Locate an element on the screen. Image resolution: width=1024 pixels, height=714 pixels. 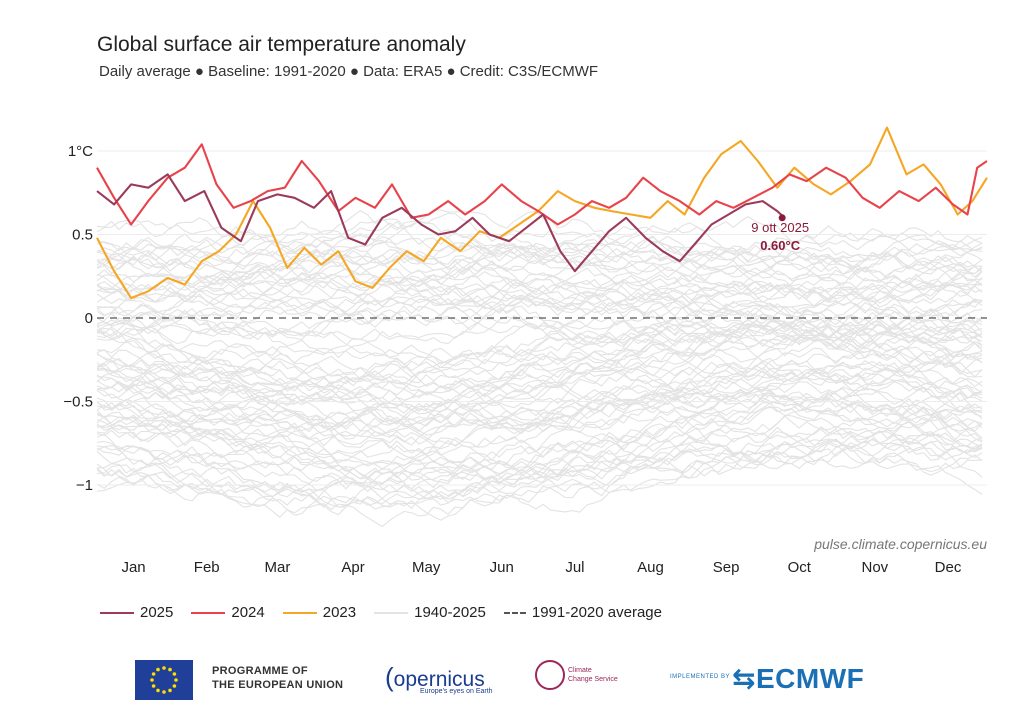
eu-line-1: PROGRAMME OF is located at coordinates (260, 671).